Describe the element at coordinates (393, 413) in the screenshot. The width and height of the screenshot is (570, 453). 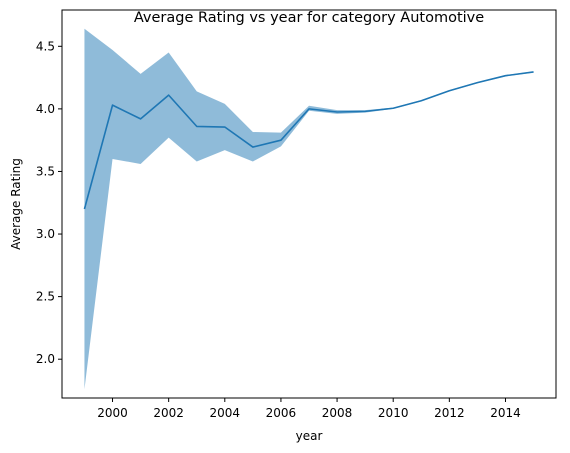
I see `x-tick-label: 2010` at that location.